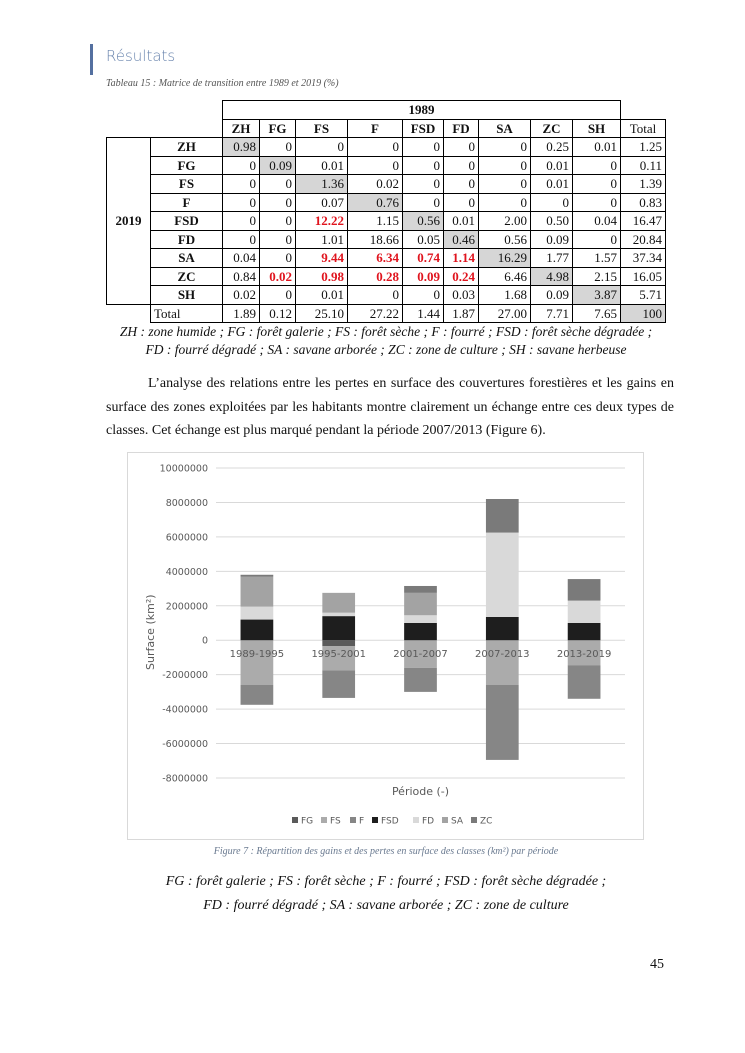 This screenshot has height=1053, width=745. I want to click on table-cell: 9.44, so click(321, 258).